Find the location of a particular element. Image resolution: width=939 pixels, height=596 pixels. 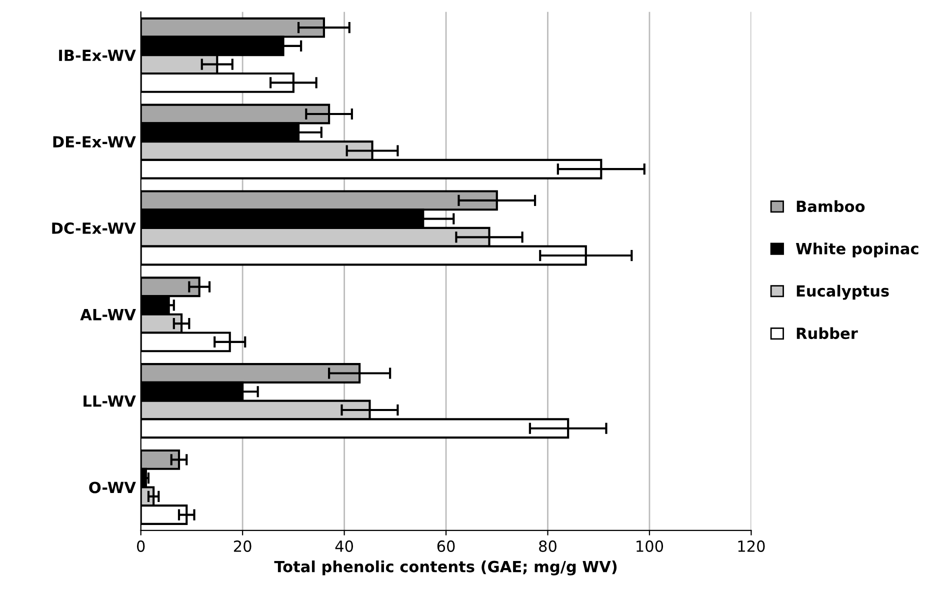

legend-label: Eucalyptus is located at coordinates (842, 292).